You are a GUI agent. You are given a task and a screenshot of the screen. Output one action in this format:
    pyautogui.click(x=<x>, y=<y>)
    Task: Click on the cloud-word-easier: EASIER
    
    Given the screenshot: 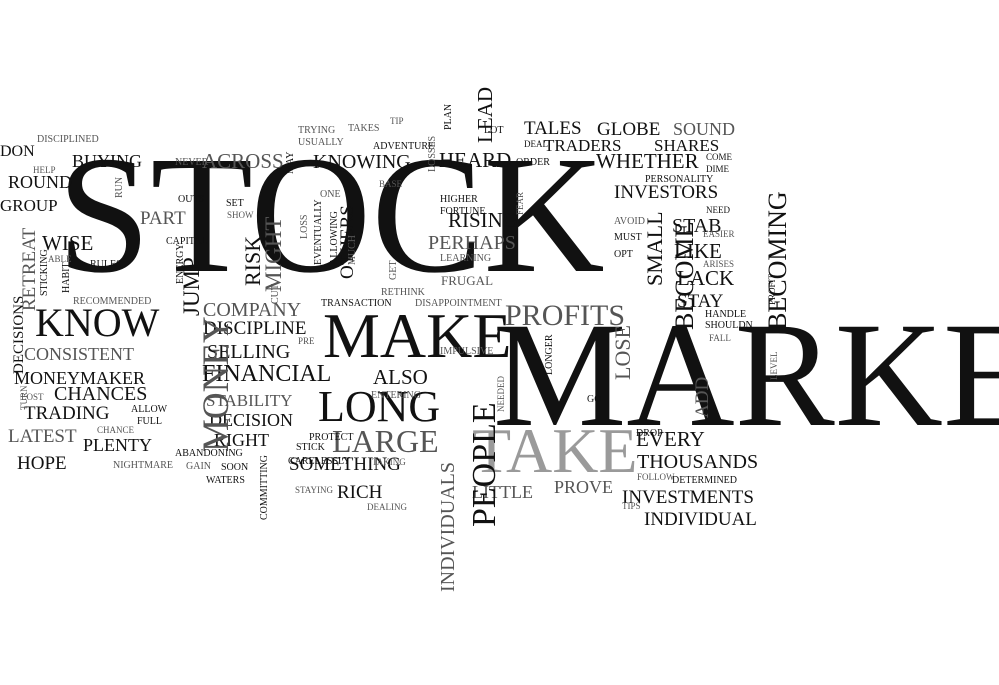 What is the action you would take?
    pyautogui.click(x=719, y=233)
    